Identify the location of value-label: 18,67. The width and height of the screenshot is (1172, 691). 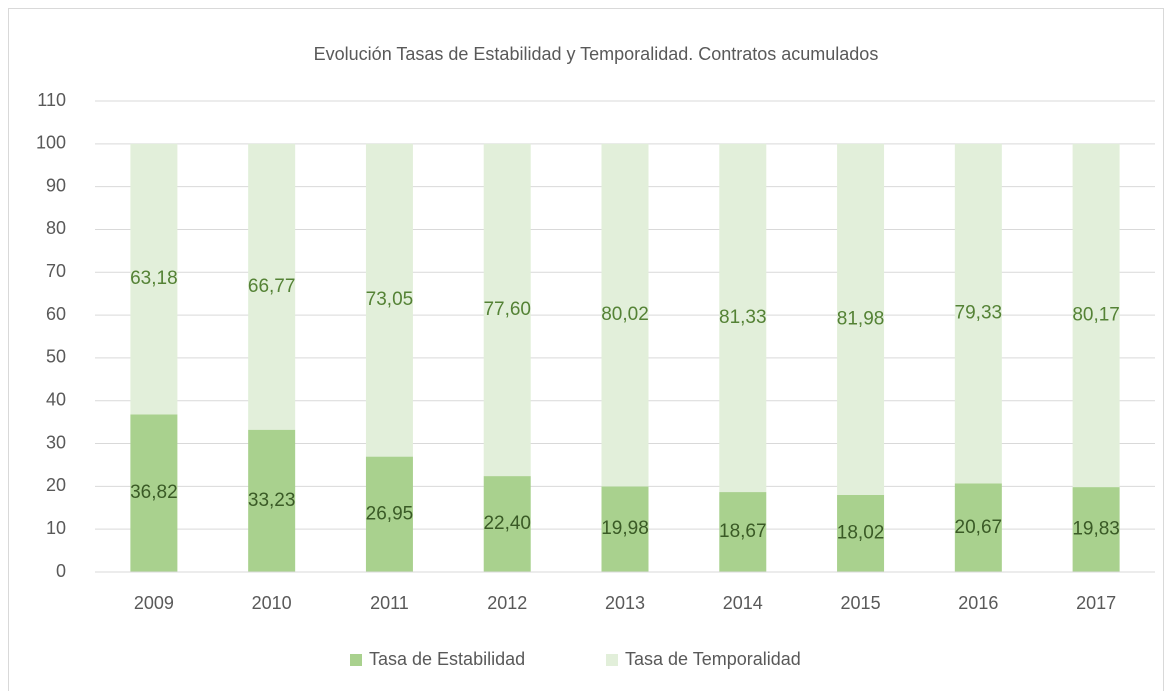
(743, 531).